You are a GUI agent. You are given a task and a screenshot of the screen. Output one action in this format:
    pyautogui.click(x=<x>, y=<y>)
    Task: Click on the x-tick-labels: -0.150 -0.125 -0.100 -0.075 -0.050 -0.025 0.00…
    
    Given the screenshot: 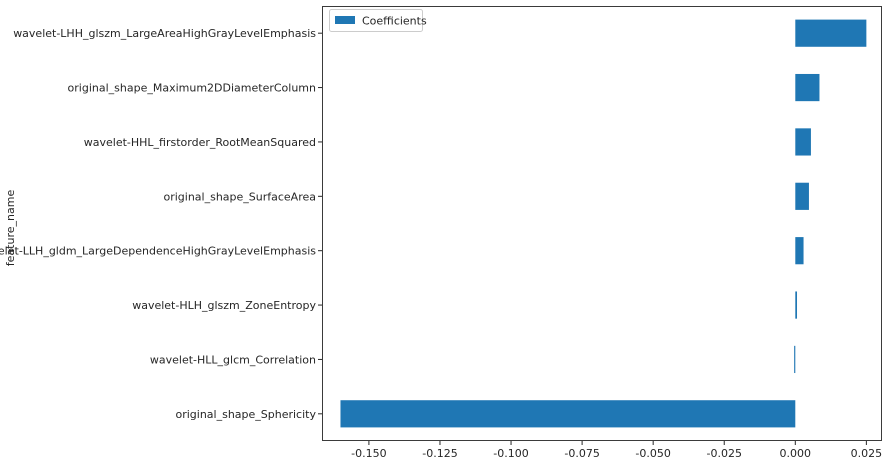 What is the action you would take?
    pyautogui.click(x=616, y=453)
    